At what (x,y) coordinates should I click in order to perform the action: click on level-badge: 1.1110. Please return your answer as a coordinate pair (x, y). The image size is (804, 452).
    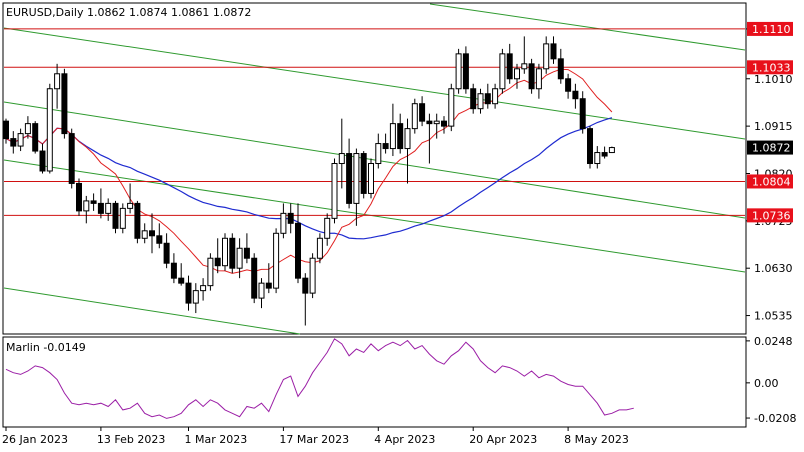
    Looking at the image, I should click on (770, 28).